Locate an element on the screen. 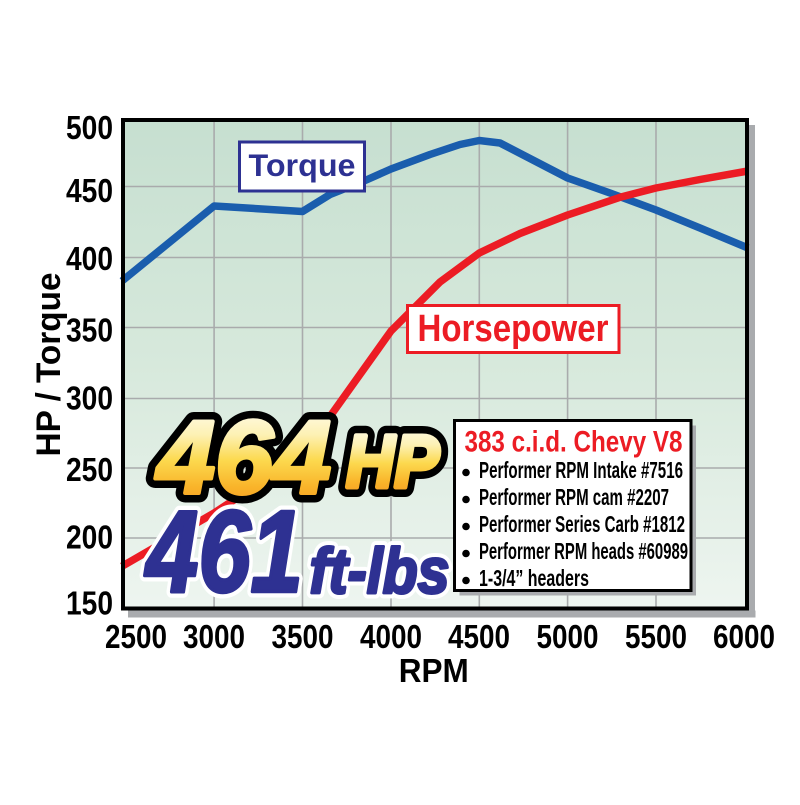 The width and height of the screenshot is (800, 805). svg-text: 250 is located at coordinates (89, 469).